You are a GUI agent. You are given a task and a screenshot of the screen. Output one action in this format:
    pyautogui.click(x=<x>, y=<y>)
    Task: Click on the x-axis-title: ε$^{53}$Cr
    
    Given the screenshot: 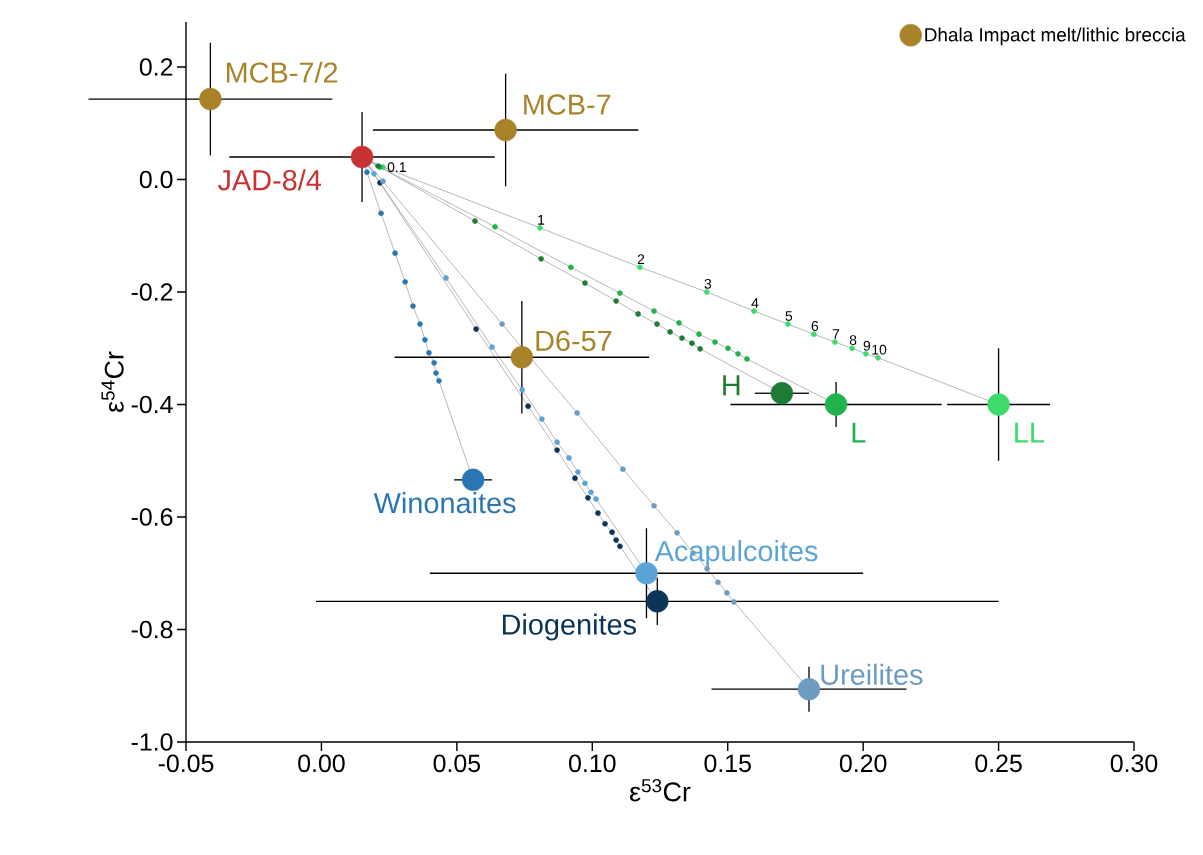 What is the action you would take?
    pyautogui.click(x=660, y=790)
    